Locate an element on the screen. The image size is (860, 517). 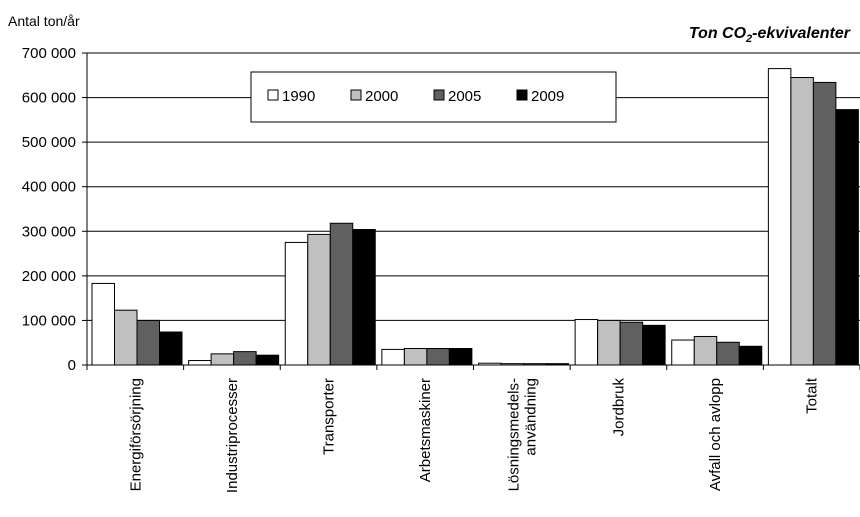
chart-title-rest: -ekvivalenter is located at coordinates (801, 33).